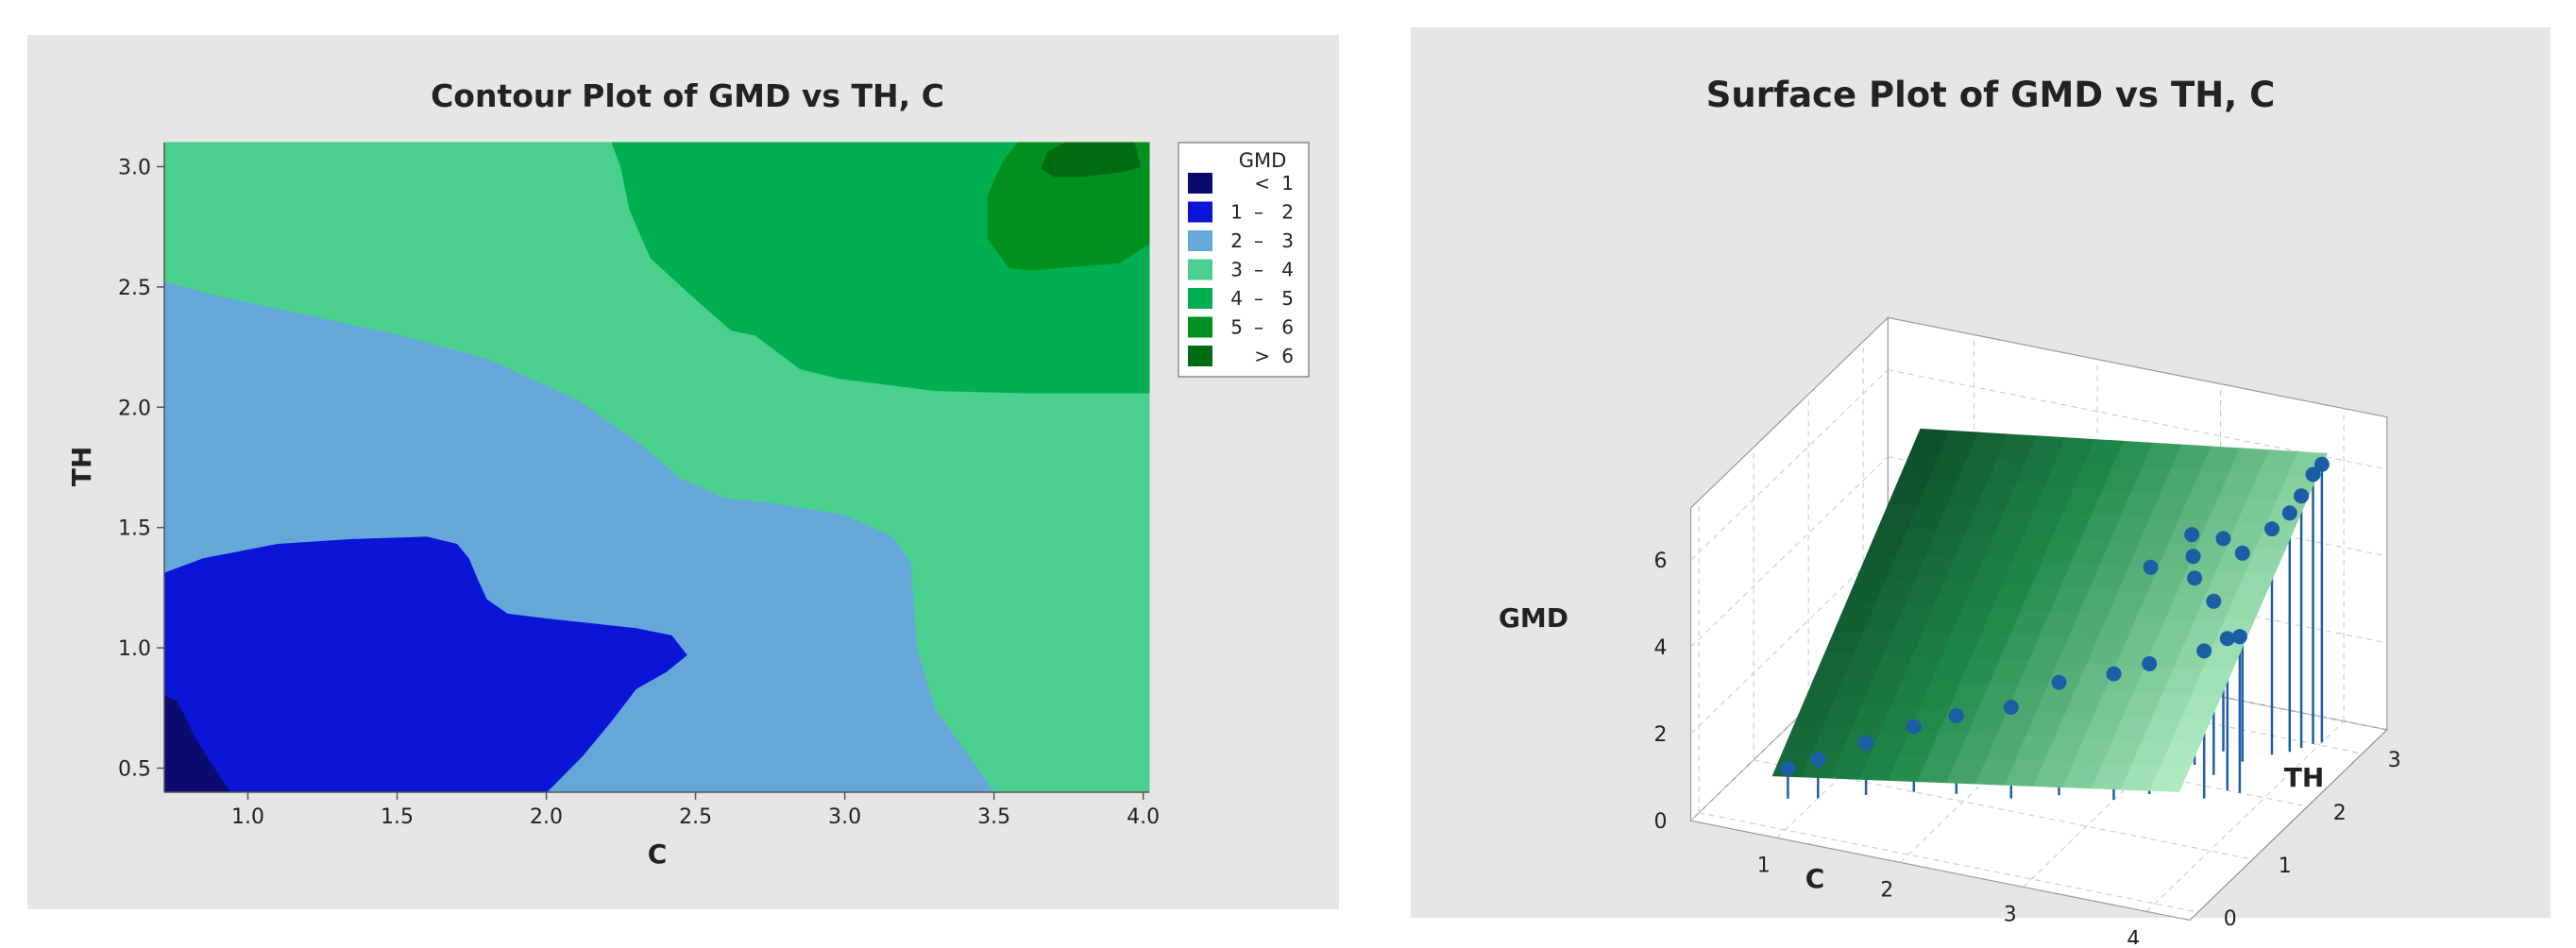  Describe the element at coordinates (1262, 183) in the screenshot. I see `legend-op: <` at that location.